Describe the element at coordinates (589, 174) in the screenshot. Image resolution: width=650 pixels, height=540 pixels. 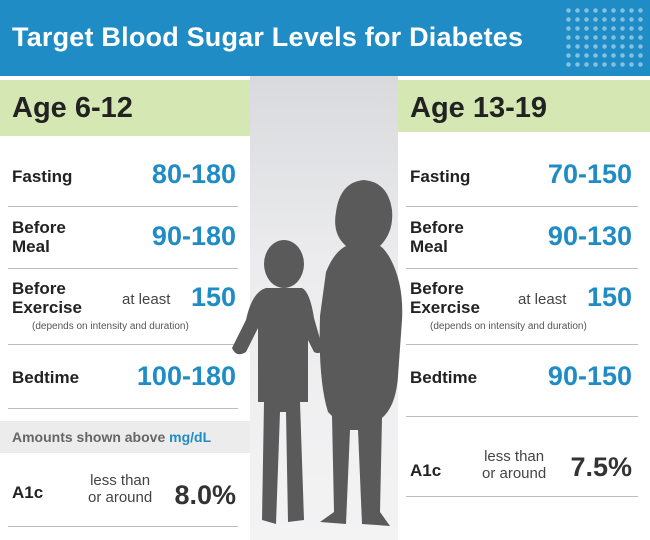
I see `fasting-value: 70-150` at that location.